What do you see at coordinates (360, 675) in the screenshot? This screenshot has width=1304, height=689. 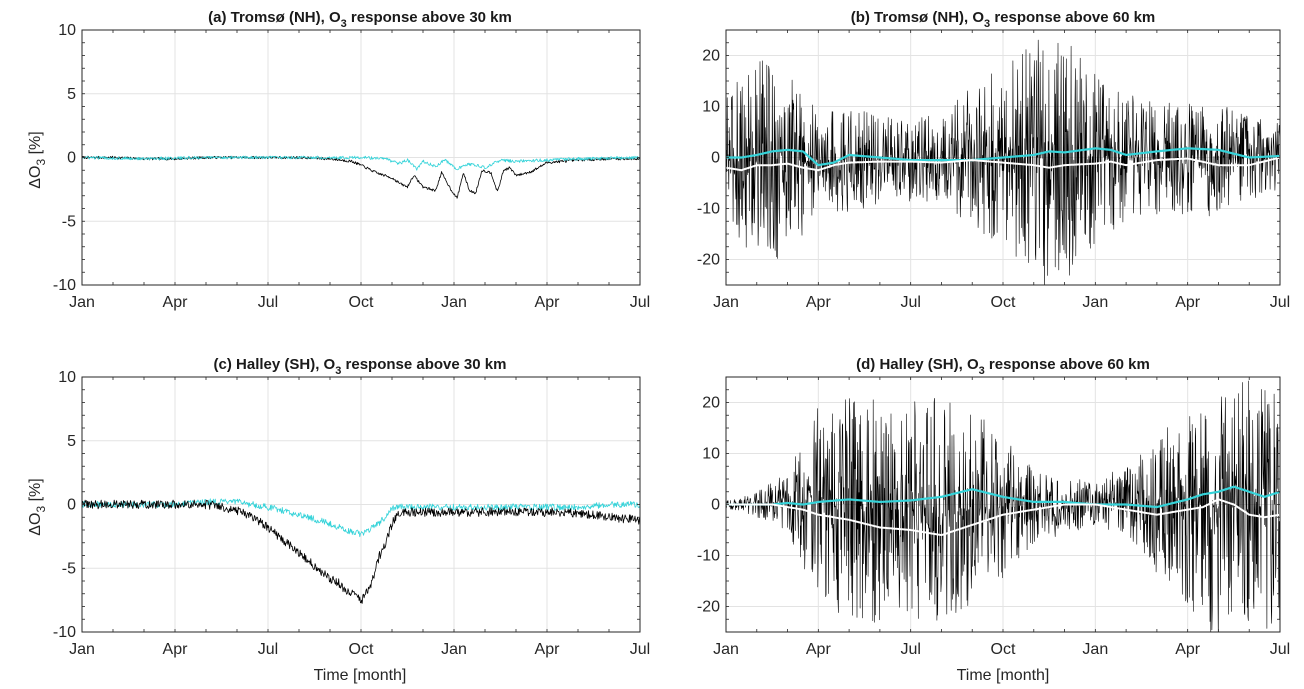 I see `x-axis-label-c: Time [month]` at bounding box center [360, 675].